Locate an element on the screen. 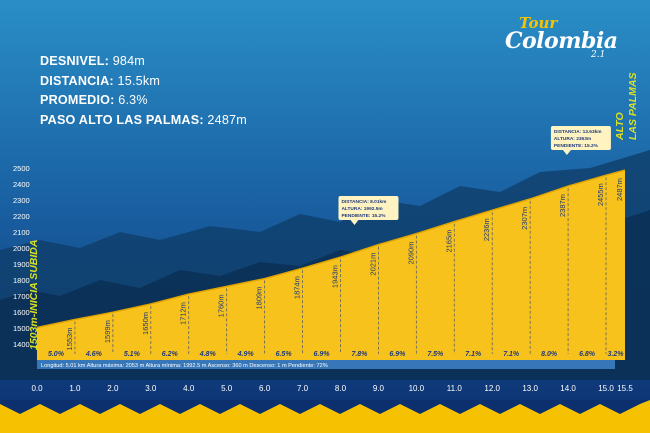  y-tick-label: 2400 is located at coordinates (21, 184).